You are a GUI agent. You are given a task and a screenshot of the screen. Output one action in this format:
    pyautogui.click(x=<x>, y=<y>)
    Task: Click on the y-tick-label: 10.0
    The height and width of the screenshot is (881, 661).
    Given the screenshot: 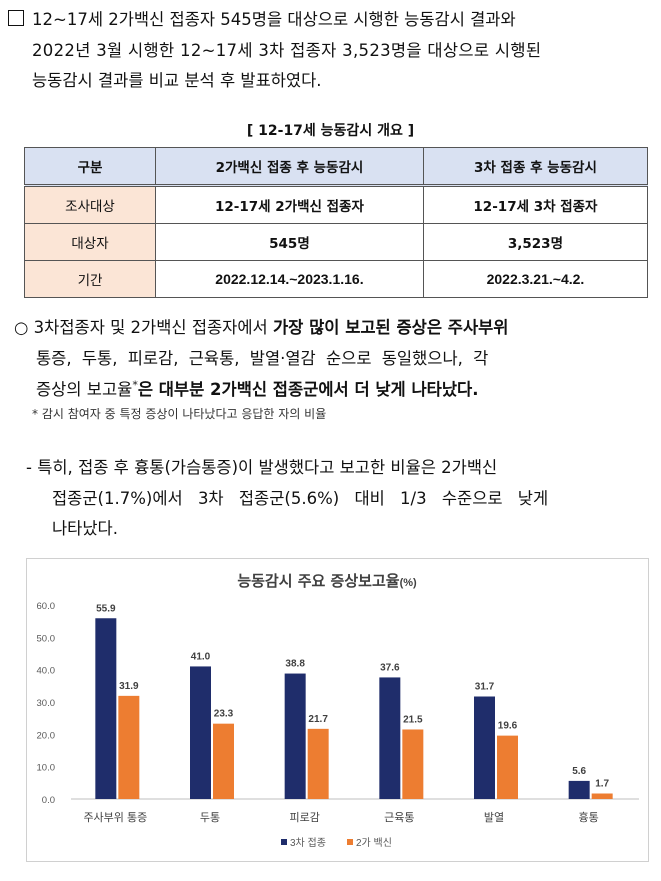 What is the action you would take?
    pyautogui.click(x=46, y=768)
    